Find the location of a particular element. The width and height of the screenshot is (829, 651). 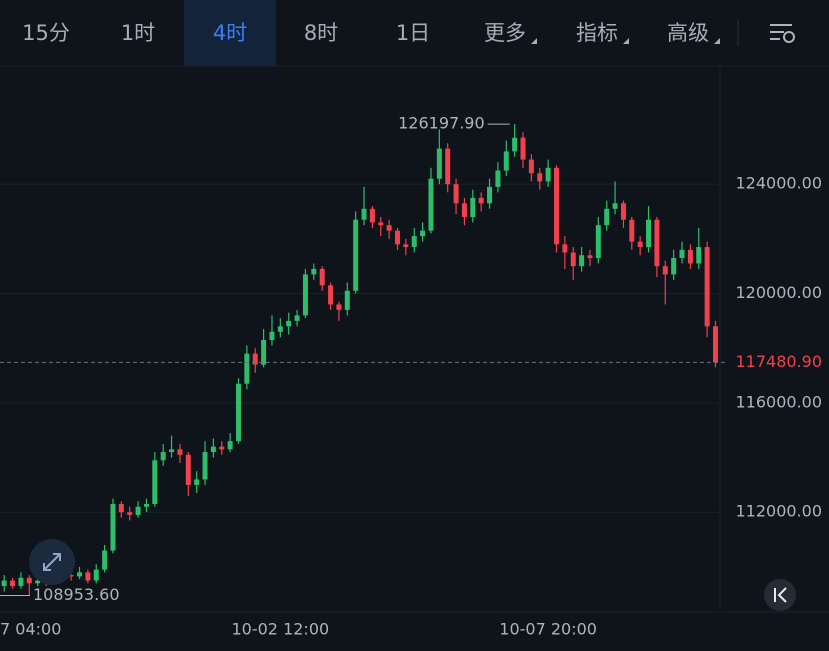

tab: 更多 is located at coordinates (505, 33).